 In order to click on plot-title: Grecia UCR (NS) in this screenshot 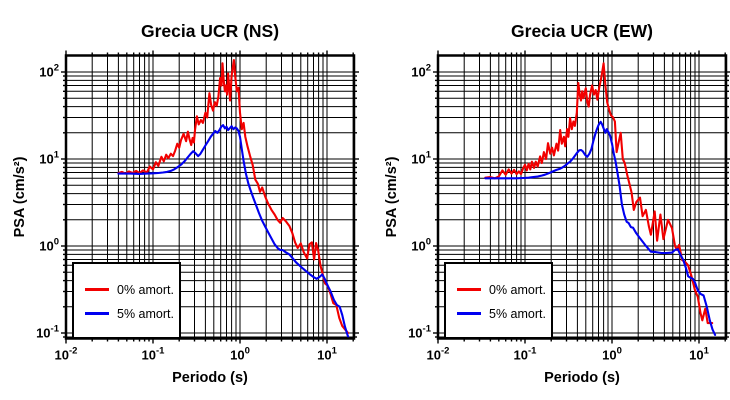, I will do `click(210, 31)`.